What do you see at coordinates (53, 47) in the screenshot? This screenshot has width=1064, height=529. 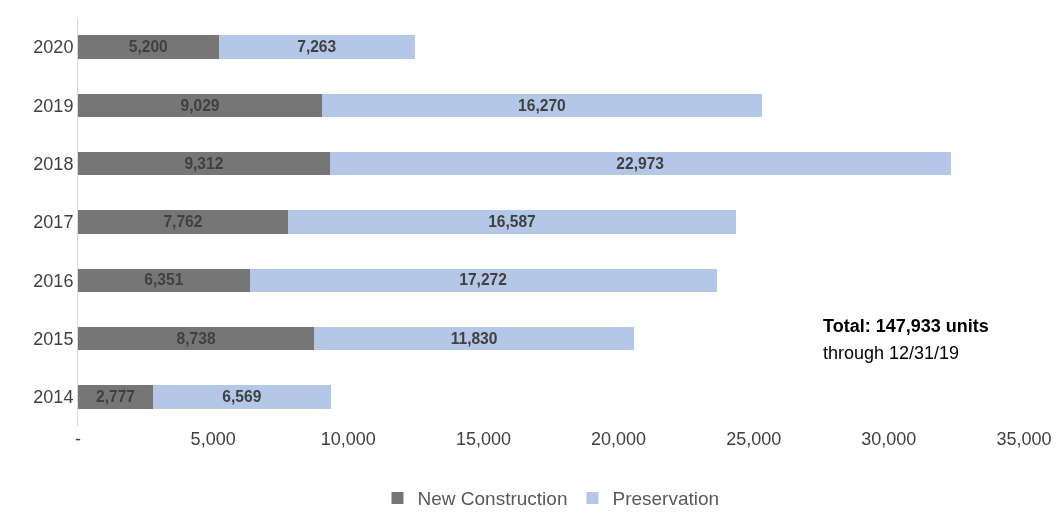 I see `y-tick-label: 2020` at bounding box center [53, 47].